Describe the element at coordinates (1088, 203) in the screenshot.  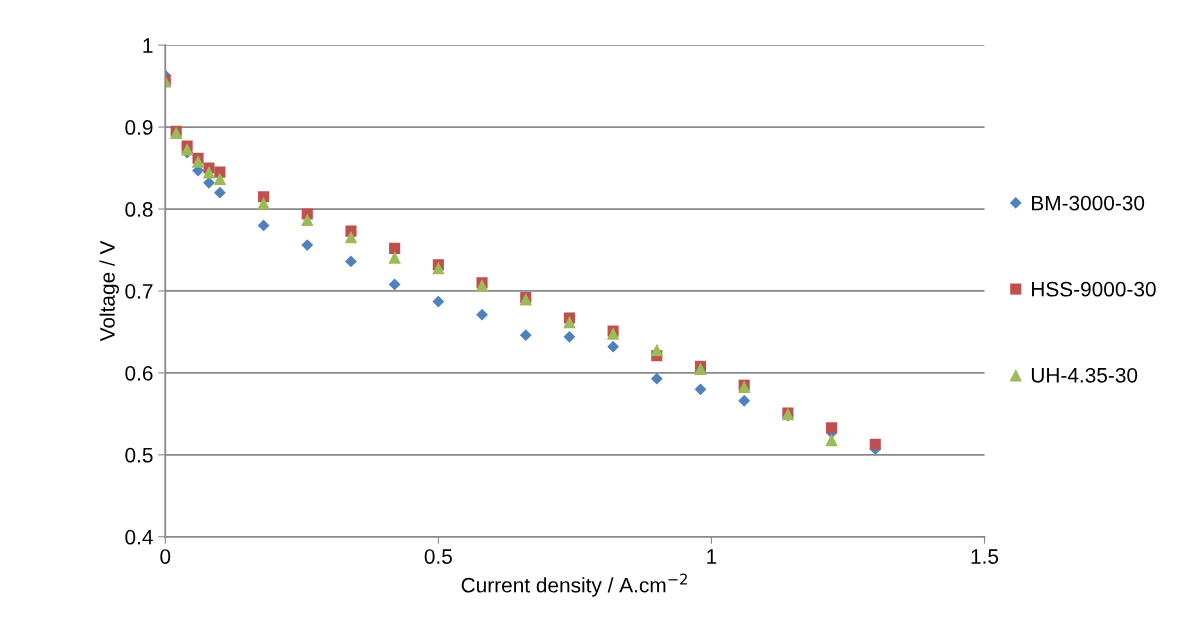
I see `legend-label: BM-3000-30` at that location.